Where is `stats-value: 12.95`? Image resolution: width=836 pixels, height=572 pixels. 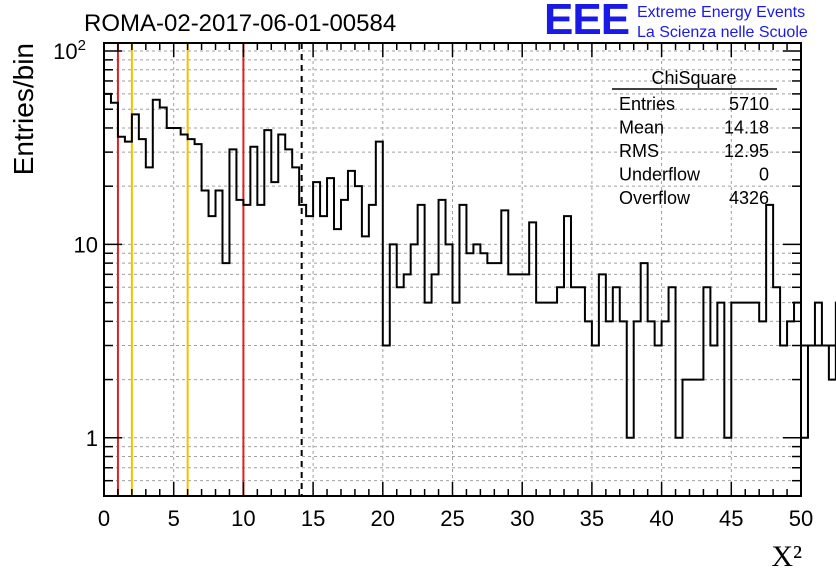 stats-value: 12.95 is located at coordinates (746, 151).